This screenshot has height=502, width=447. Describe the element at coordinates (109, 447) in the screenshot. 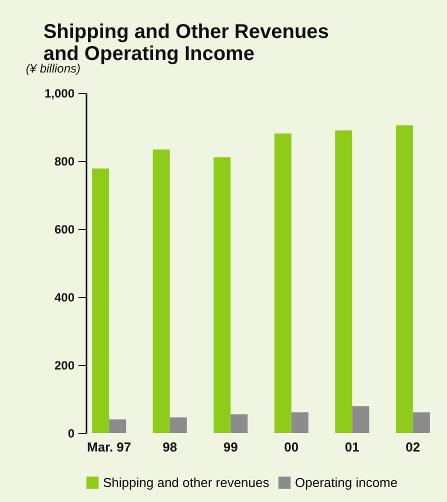

I see `x-tick-label: Mar. 97` at that location.